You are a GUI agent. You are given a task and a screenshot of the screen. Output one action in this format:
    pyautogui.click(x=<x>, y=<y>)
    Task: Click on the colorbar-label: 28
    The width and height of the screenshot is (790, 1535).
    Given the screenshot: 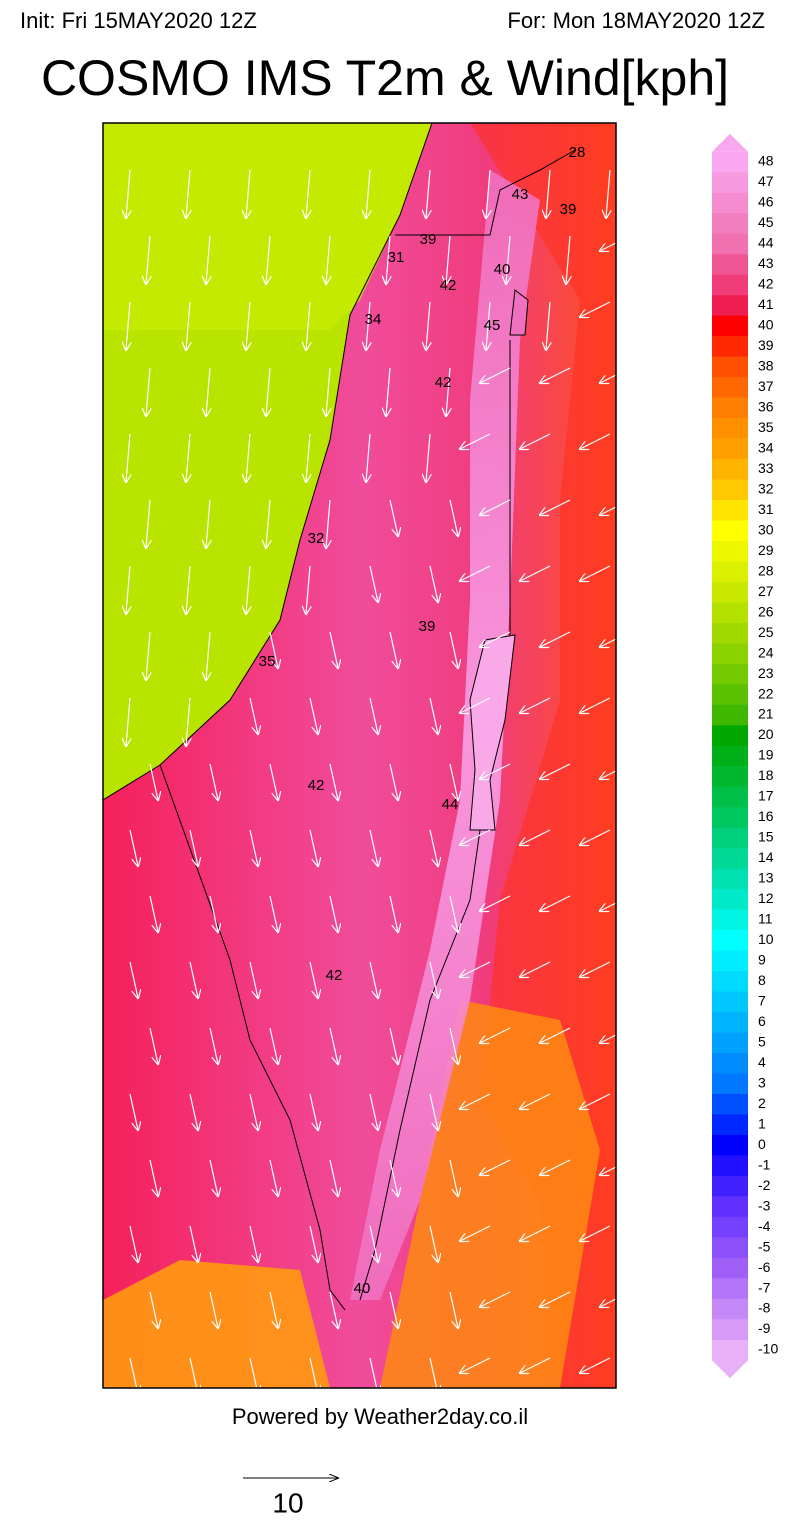 What is the action you would take?
    pyautogui.click(x=766, y=570)
    